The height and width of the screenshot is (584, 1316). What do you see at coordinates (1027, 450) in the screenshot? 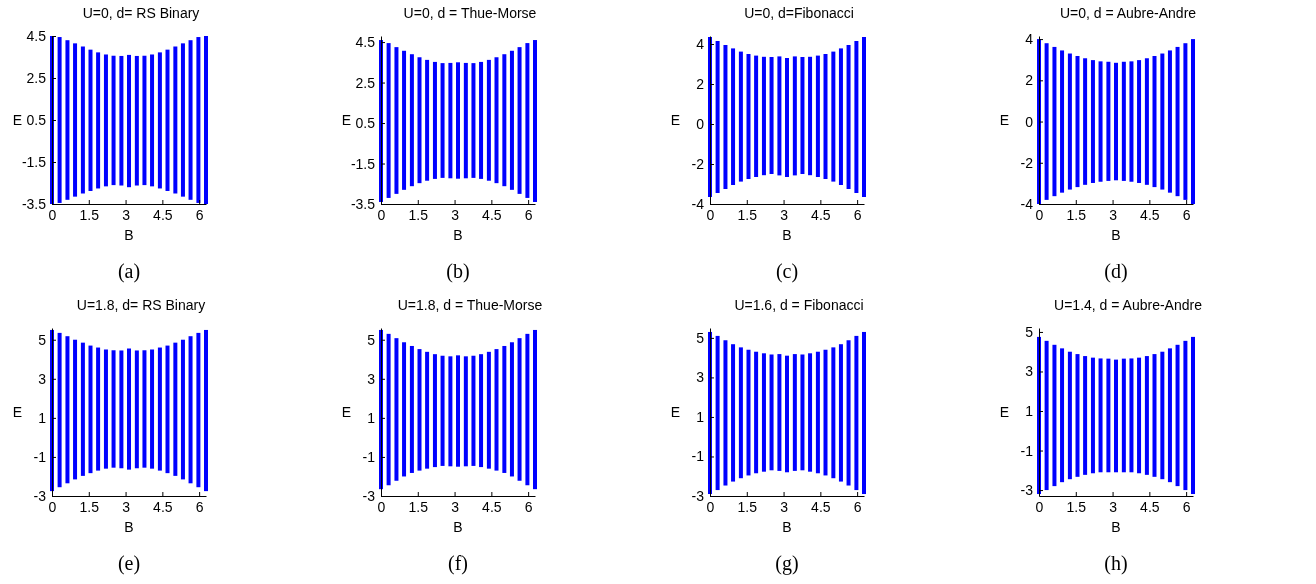
I see `y-tick-label: -1` at bounding box center [1027, 450].